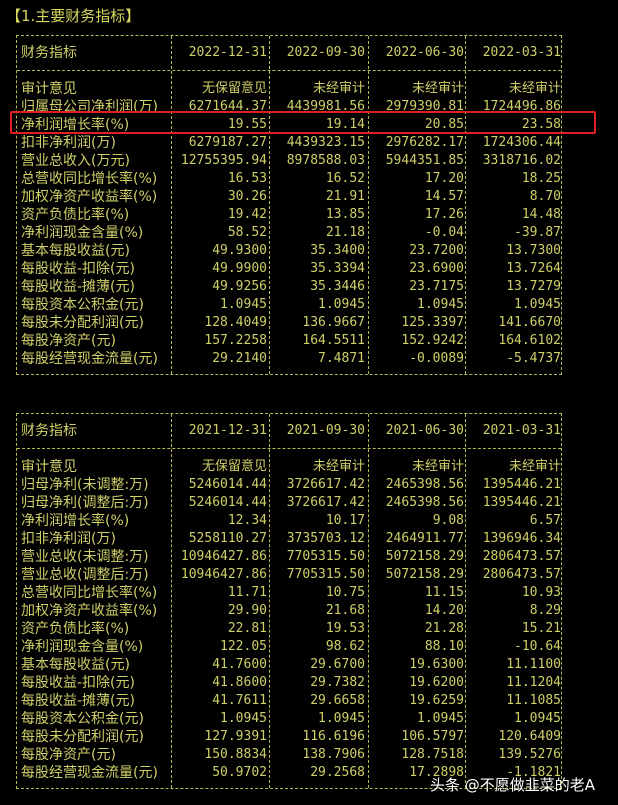 This screenshot has width=618, height=805. I want to click on cell-value: 21.68, so click(345, 610).